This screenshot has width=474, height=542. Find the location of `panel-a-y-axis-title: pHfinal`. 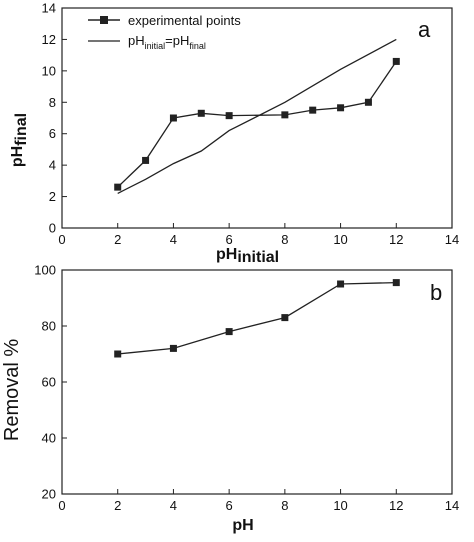

panel-a-y-axis-title: pHfinal is located at coordinates (19, 140).